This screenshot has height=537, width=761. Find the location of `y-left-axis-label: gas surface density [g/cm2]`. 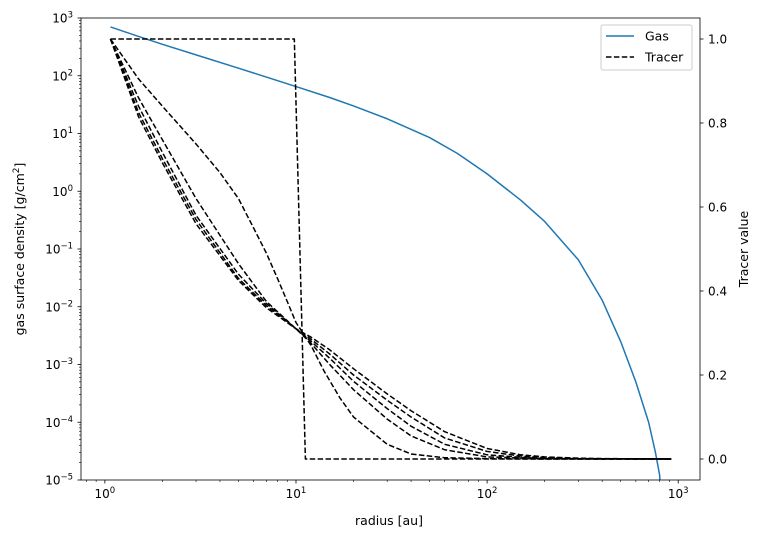

y-left-axis-label: gas surface density [g/cm2] is located at coordinates (19, 249).